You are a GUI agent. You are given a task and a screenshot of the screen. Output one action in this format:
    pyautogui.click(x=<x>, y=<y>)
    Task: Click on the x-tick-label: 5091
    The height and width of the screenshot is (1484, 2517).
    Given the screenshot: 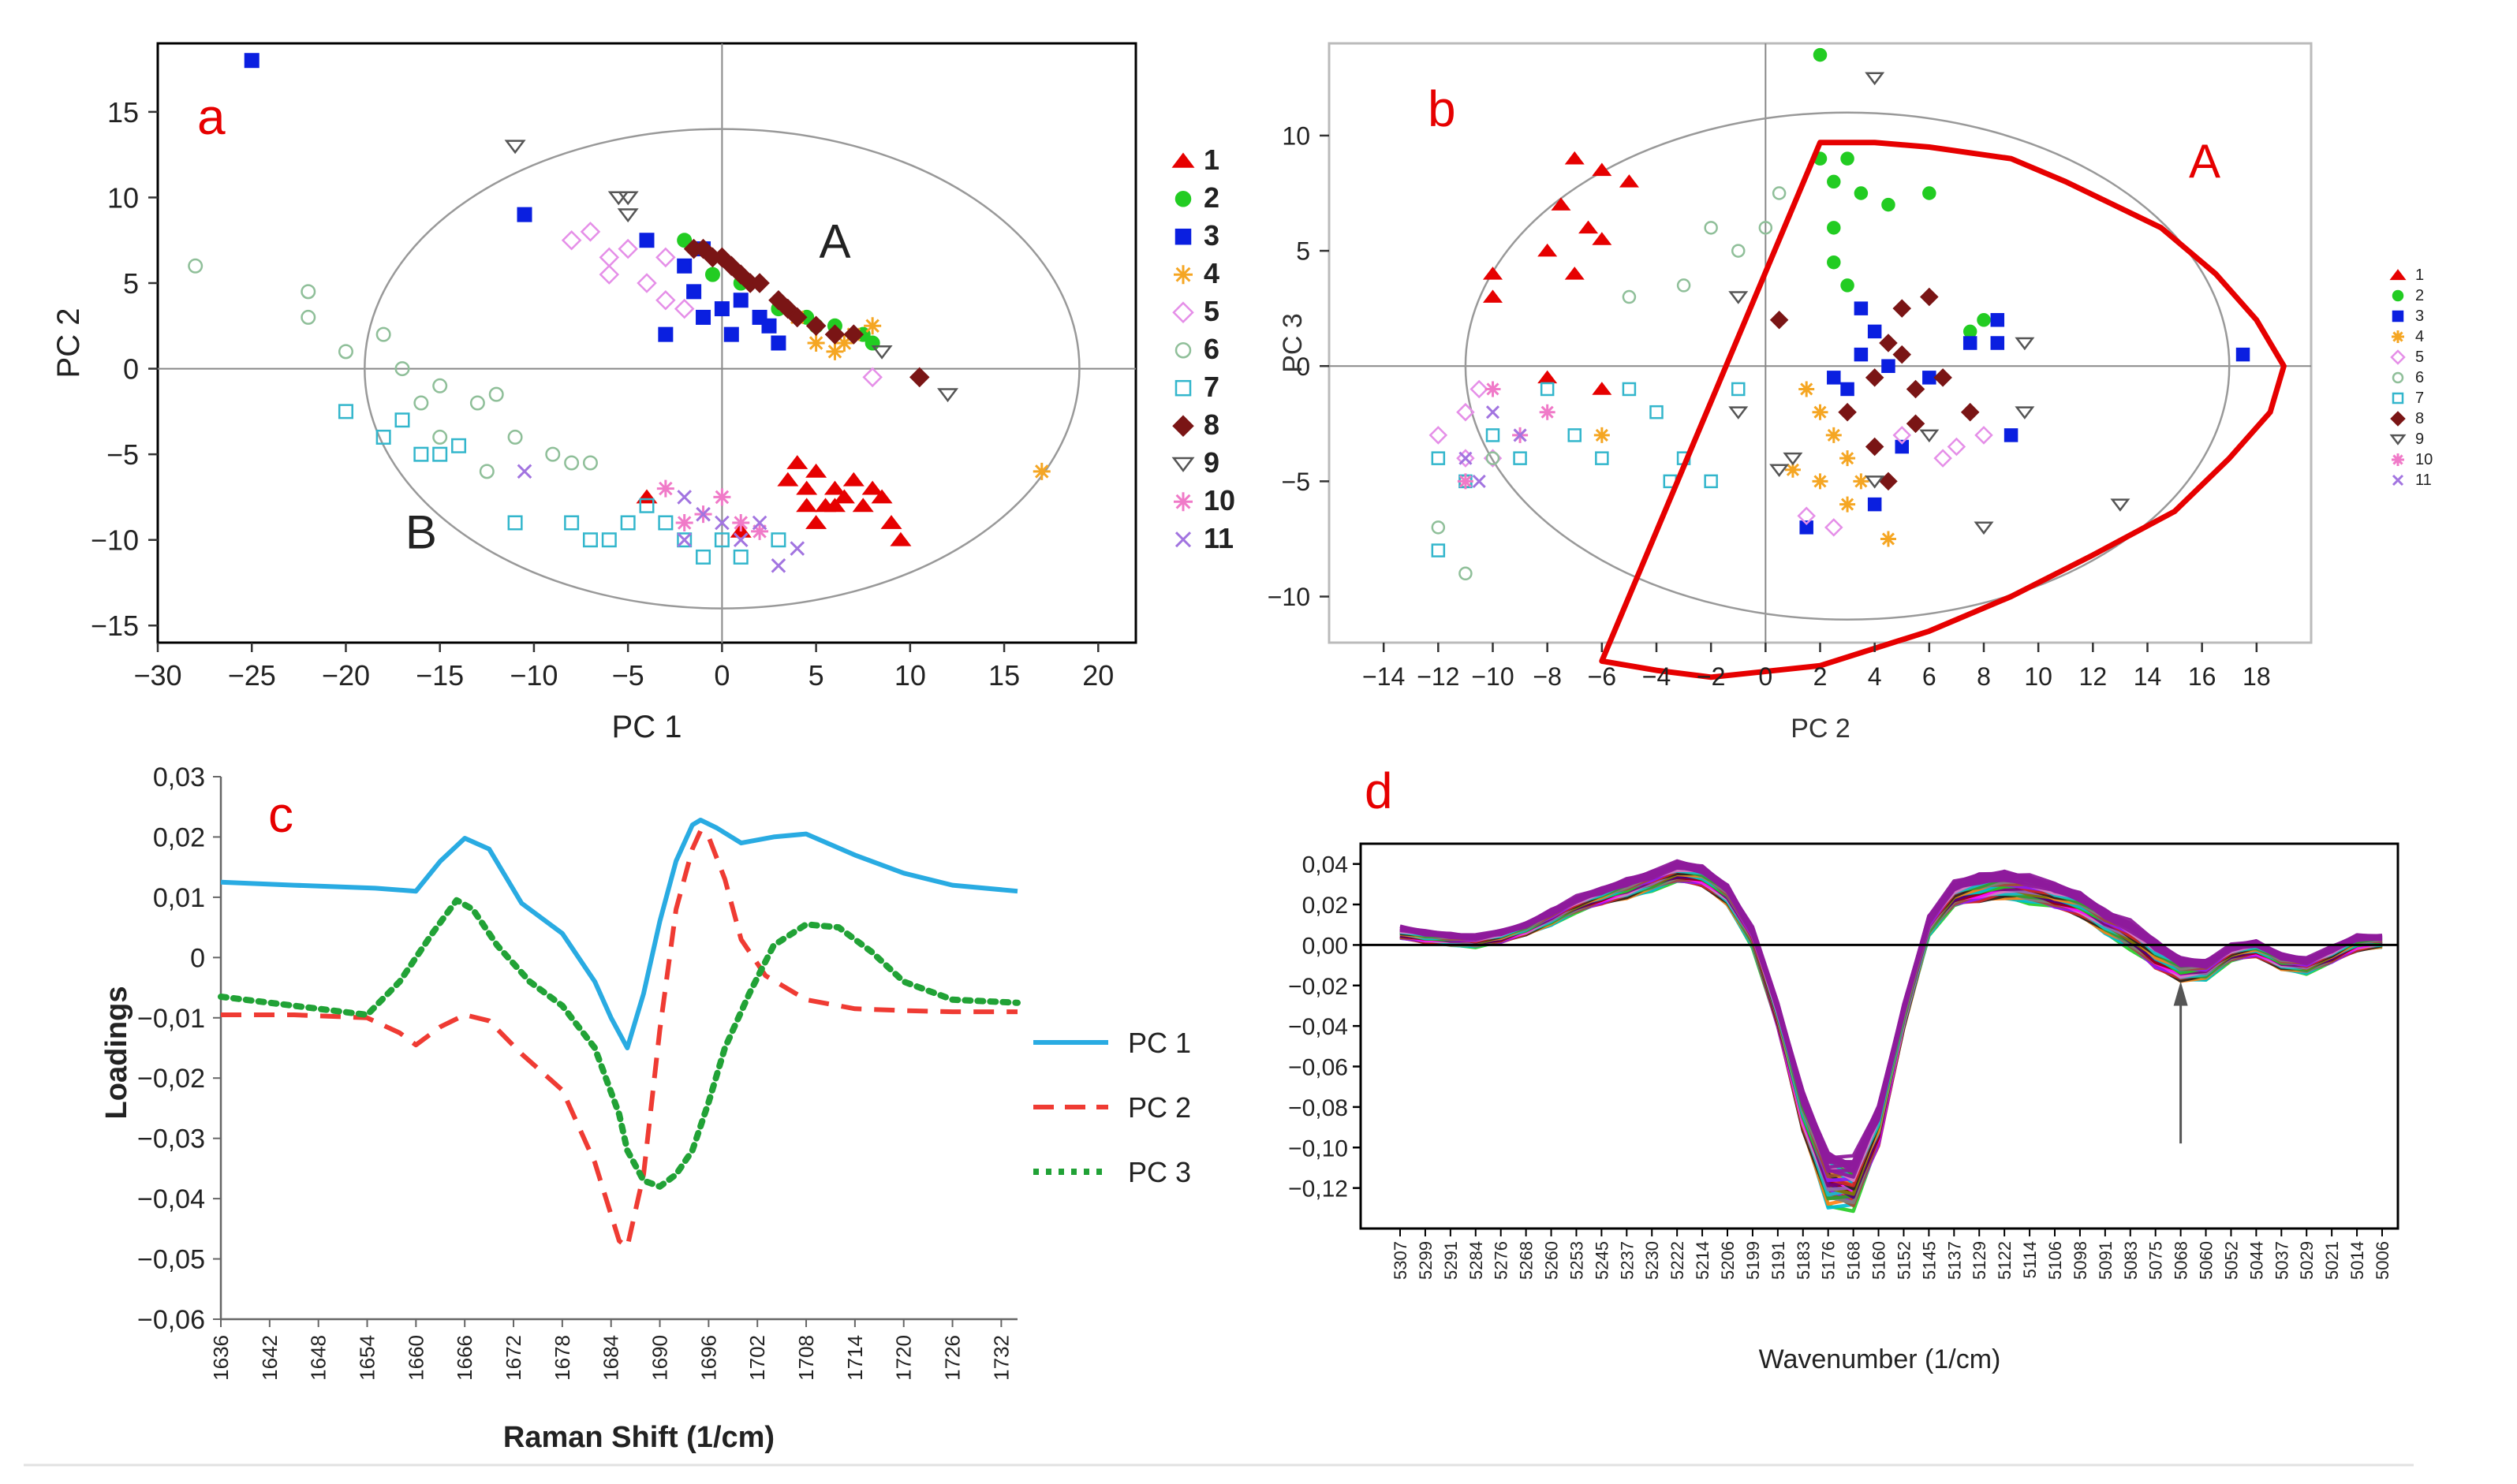 What is the action you would take?
    pyautogui.click(x=2106, y=1260)
    